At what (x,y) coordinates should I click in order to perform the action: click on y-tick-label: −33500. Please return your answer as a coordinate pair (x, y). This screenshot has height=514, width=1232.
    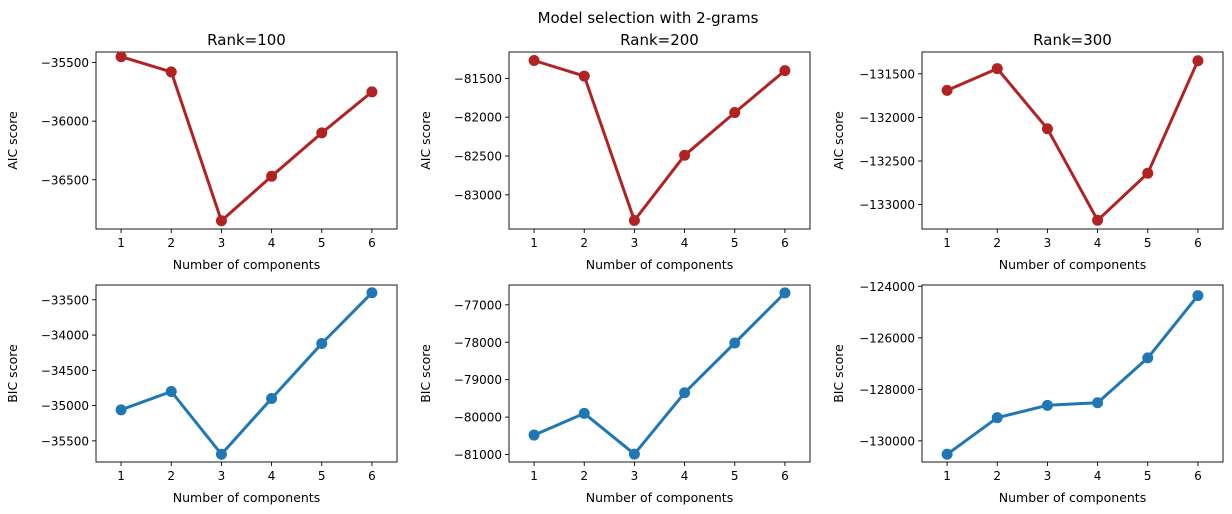
    Looking at the image, I should click on (65, 300).